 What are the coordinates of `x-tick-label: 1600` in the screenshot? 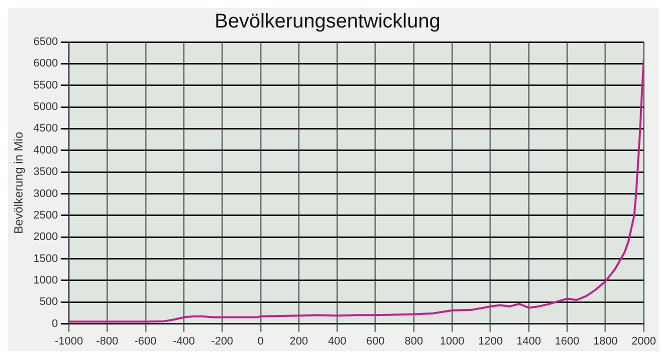 It's located at (567, 341).